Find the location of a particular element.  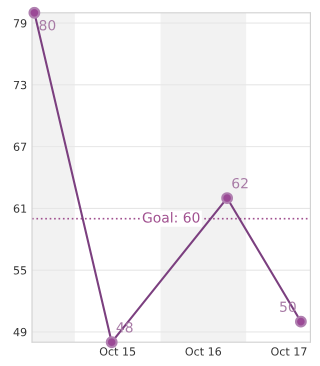

data-label: 62 is located at coordinates (240, 183).